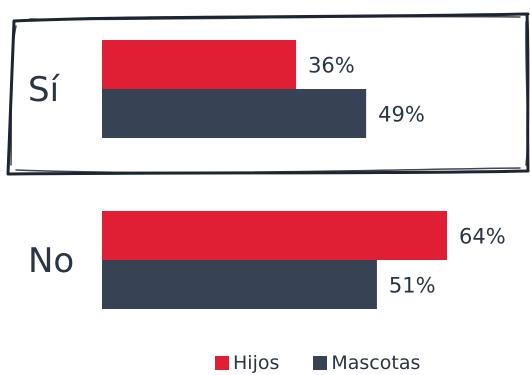  I want to click on bar-hijos-no, so click(274, 235).